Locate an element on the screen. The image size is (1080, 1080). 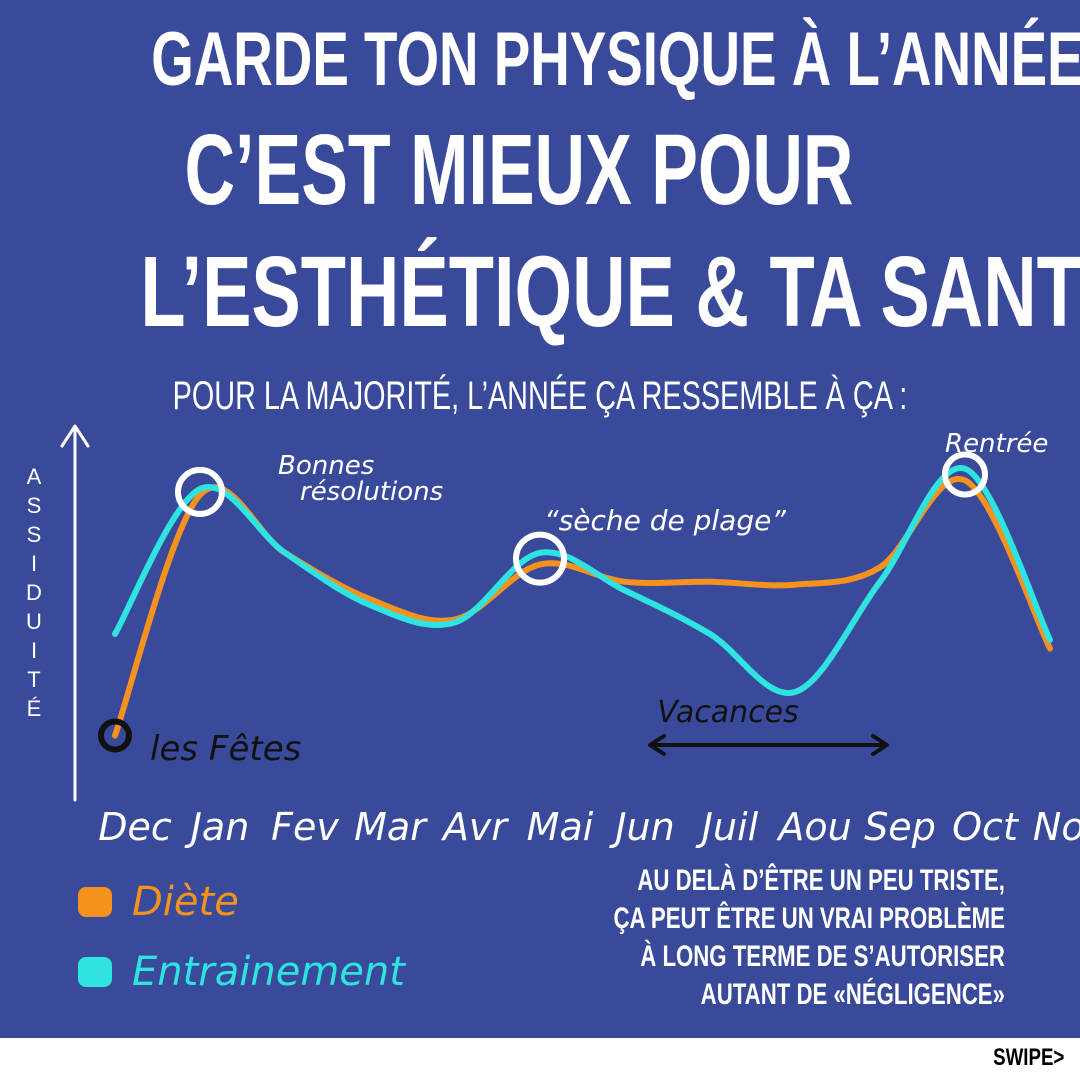
legend-item-training: Entrainement is located at coordinates (241, 972).